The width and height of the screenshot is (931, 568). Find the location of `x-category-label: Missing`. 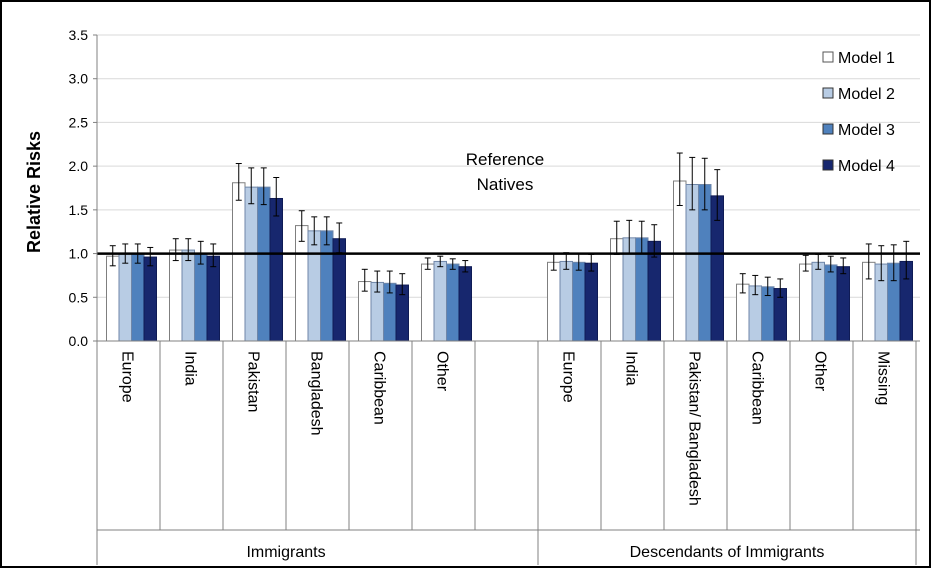

x-category-label: Missing is located at coordinates (883, 378).